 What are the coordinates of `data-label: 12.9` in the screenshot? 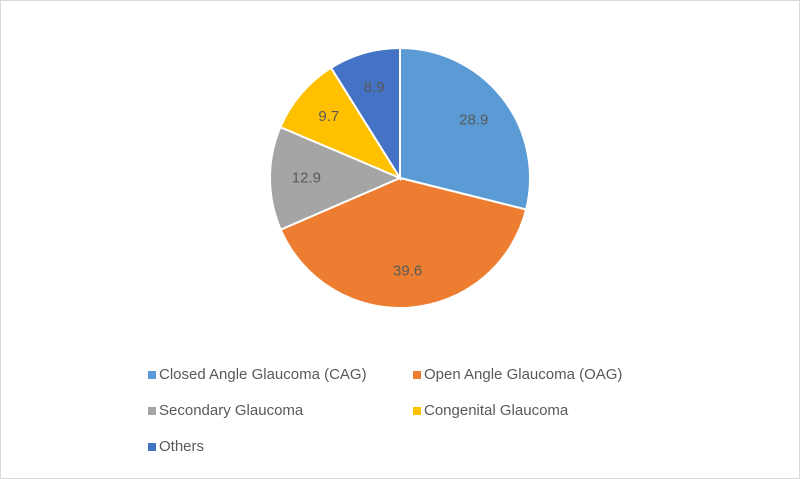 It's located at (306, 177).